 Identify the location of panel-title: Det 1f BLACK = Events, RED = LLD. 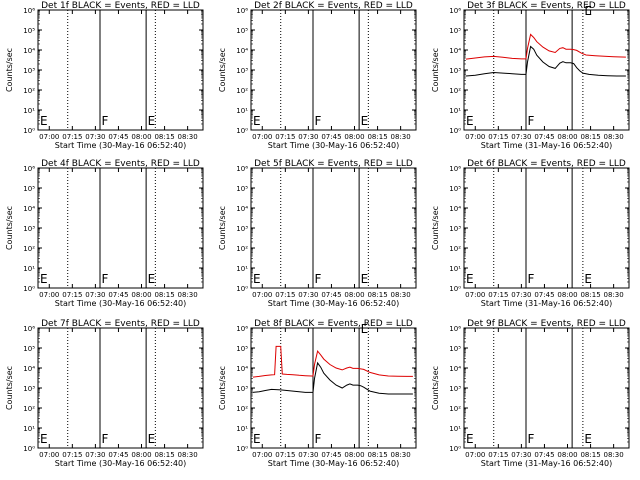
(120, 6).